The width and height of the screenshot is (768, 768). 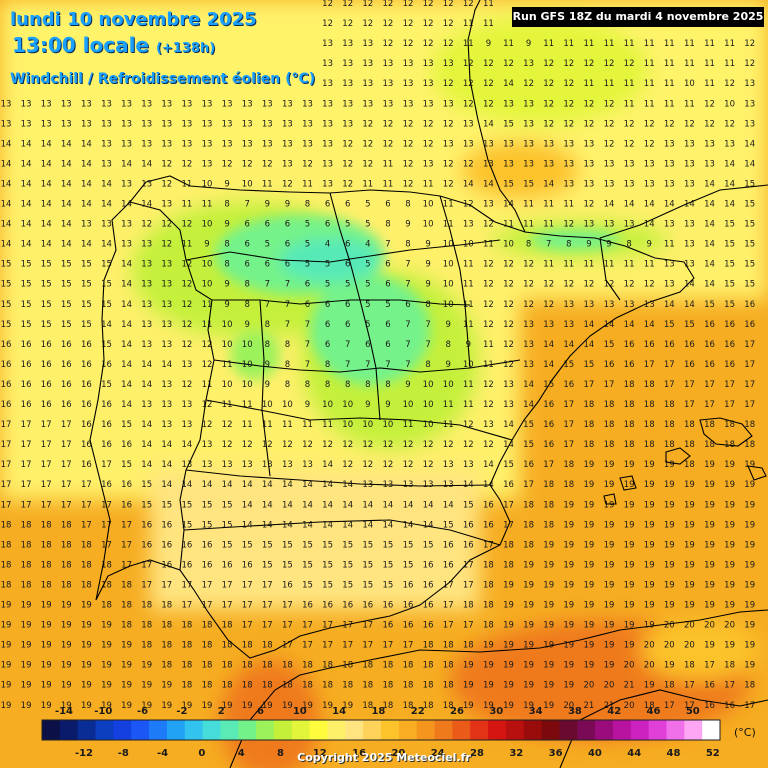 I want to click on forecast-time: 13:00 locale, so click(x=80, y=45).